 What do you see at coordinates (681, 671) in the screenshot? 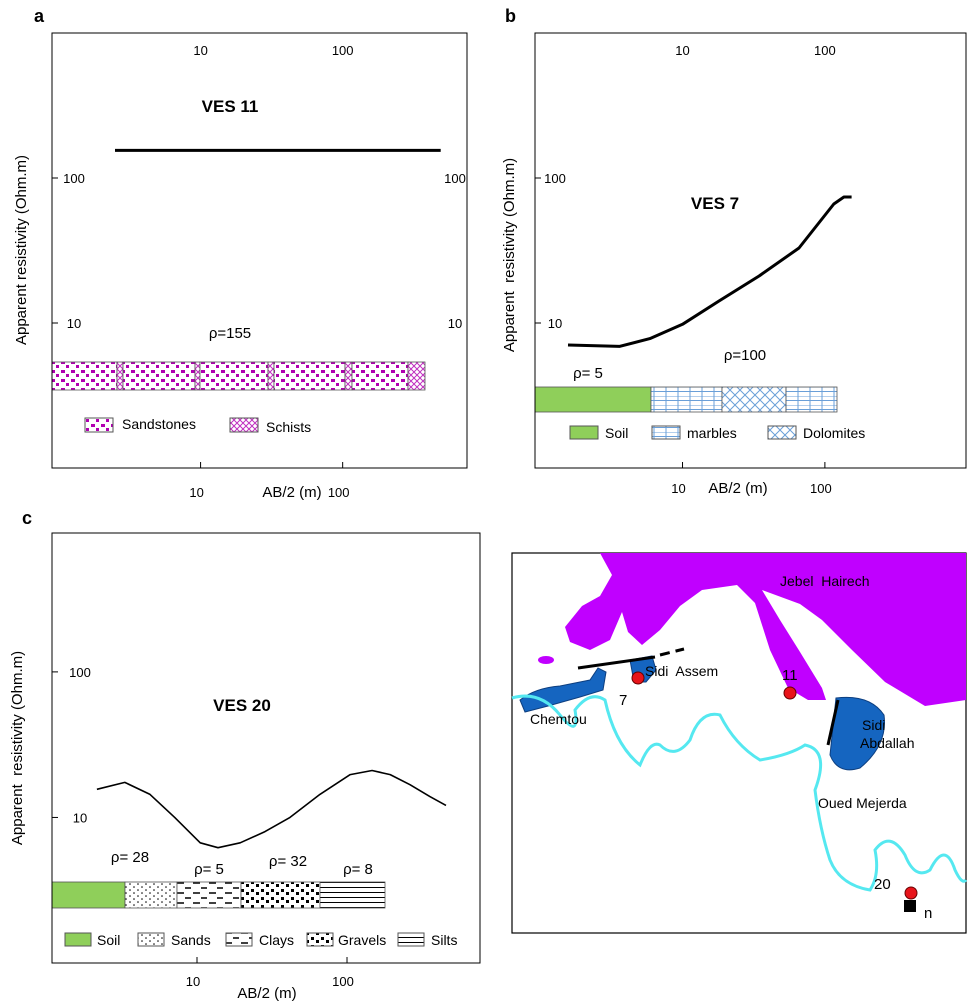
I see `place-label: Sidi Assem` at bounding box center [681, 671].